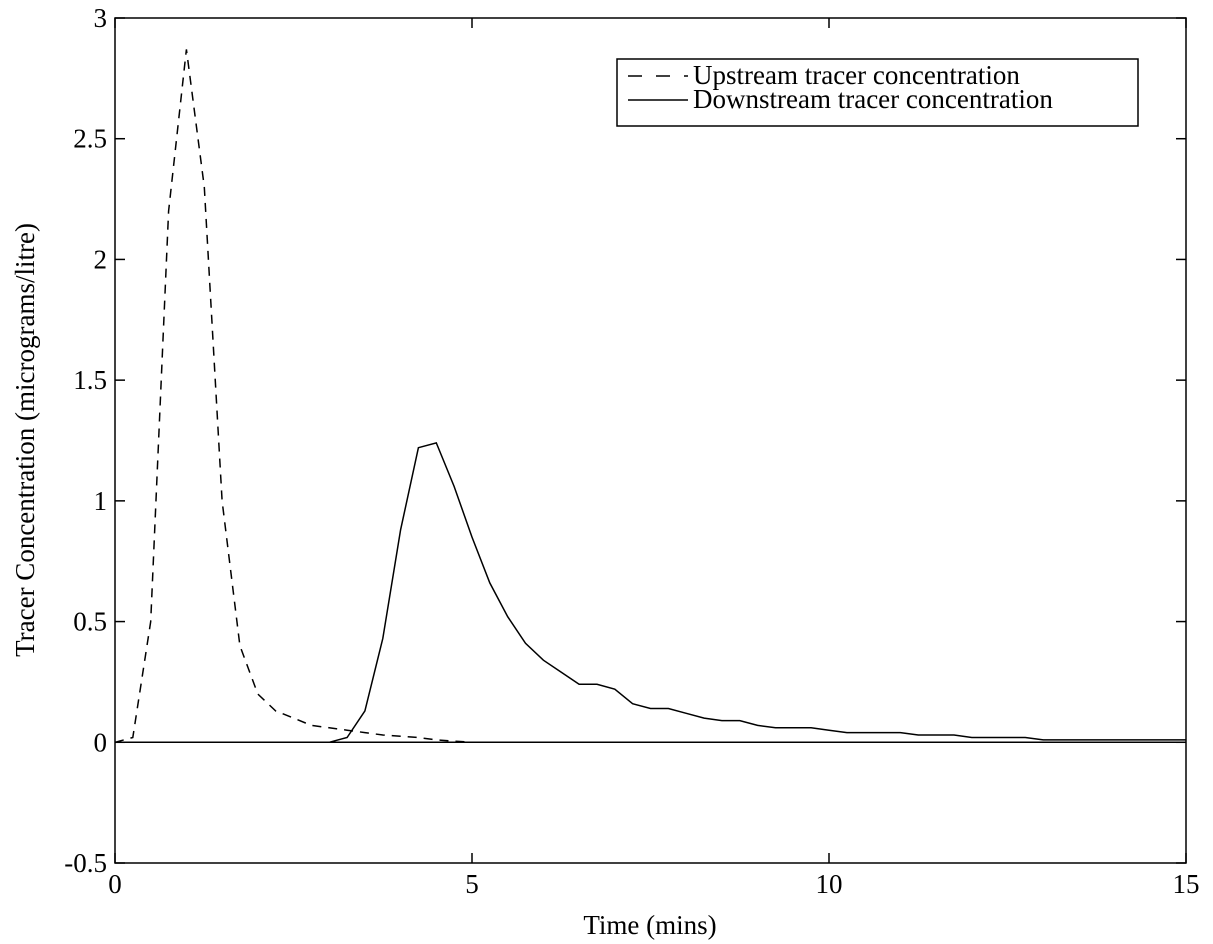  What do you see at coordinates (1186, 884) in the screenshot?
I see `x-tick-label: 15` at bounding box center [1186, 884].